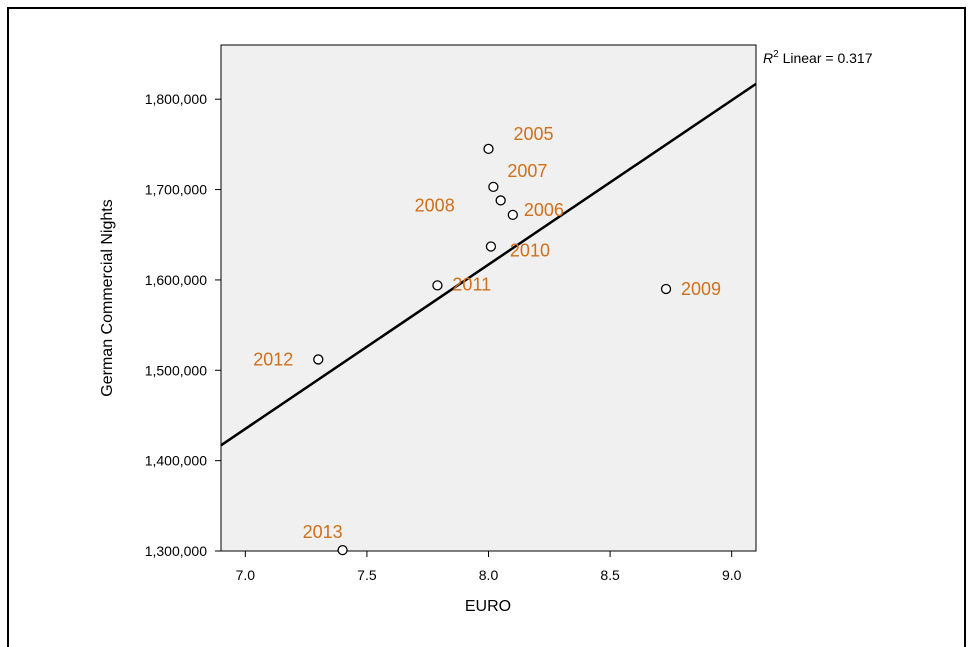 This screenshot has width=975, height=647. Describe the element at coordinates (489, 575) in the screenshot. I see `x-tick-label: 8.0` at that location.